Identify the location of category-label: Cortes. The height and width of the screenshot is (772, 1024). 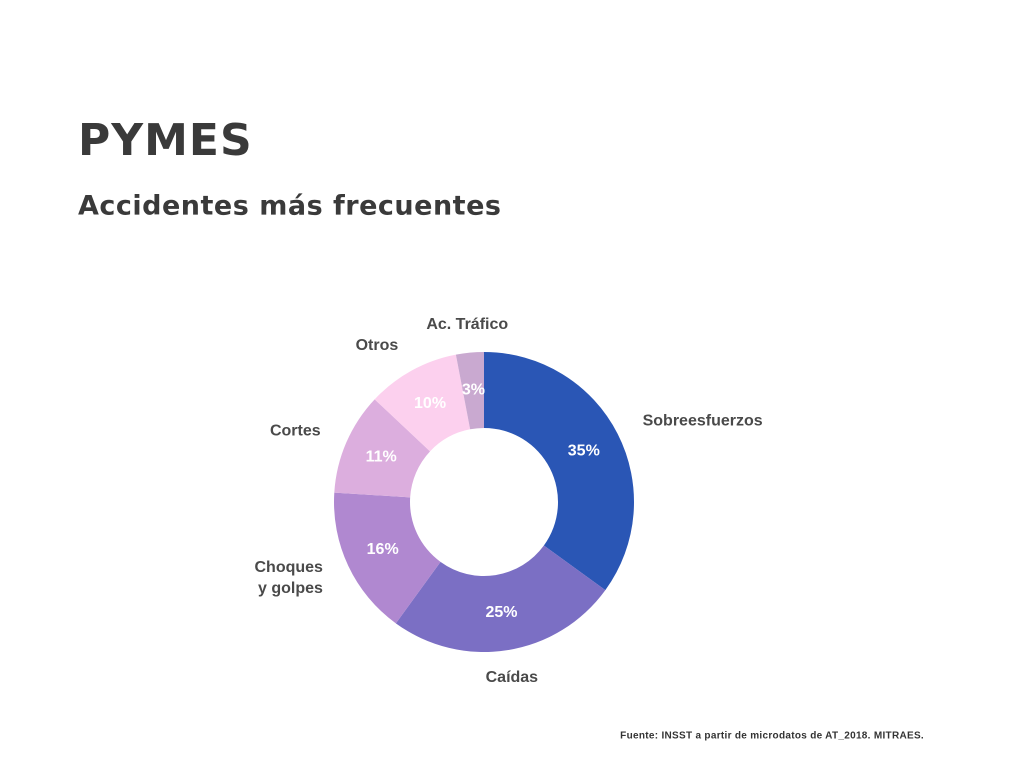
(295, 431).